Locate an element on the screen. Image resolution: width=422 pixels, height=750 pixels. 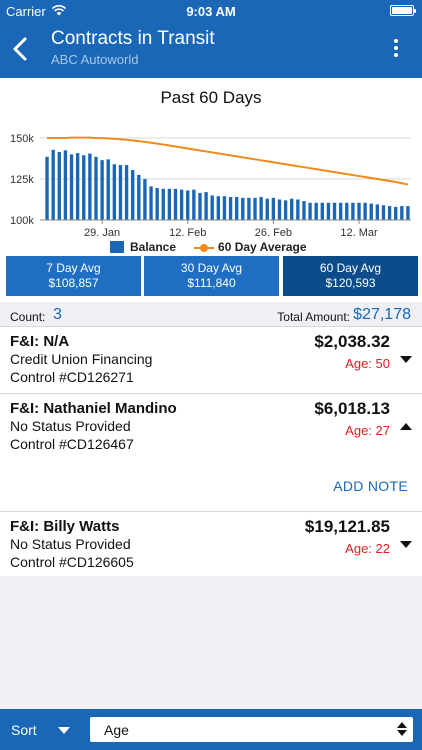
battery-icon is located at coordinates (403, 10).